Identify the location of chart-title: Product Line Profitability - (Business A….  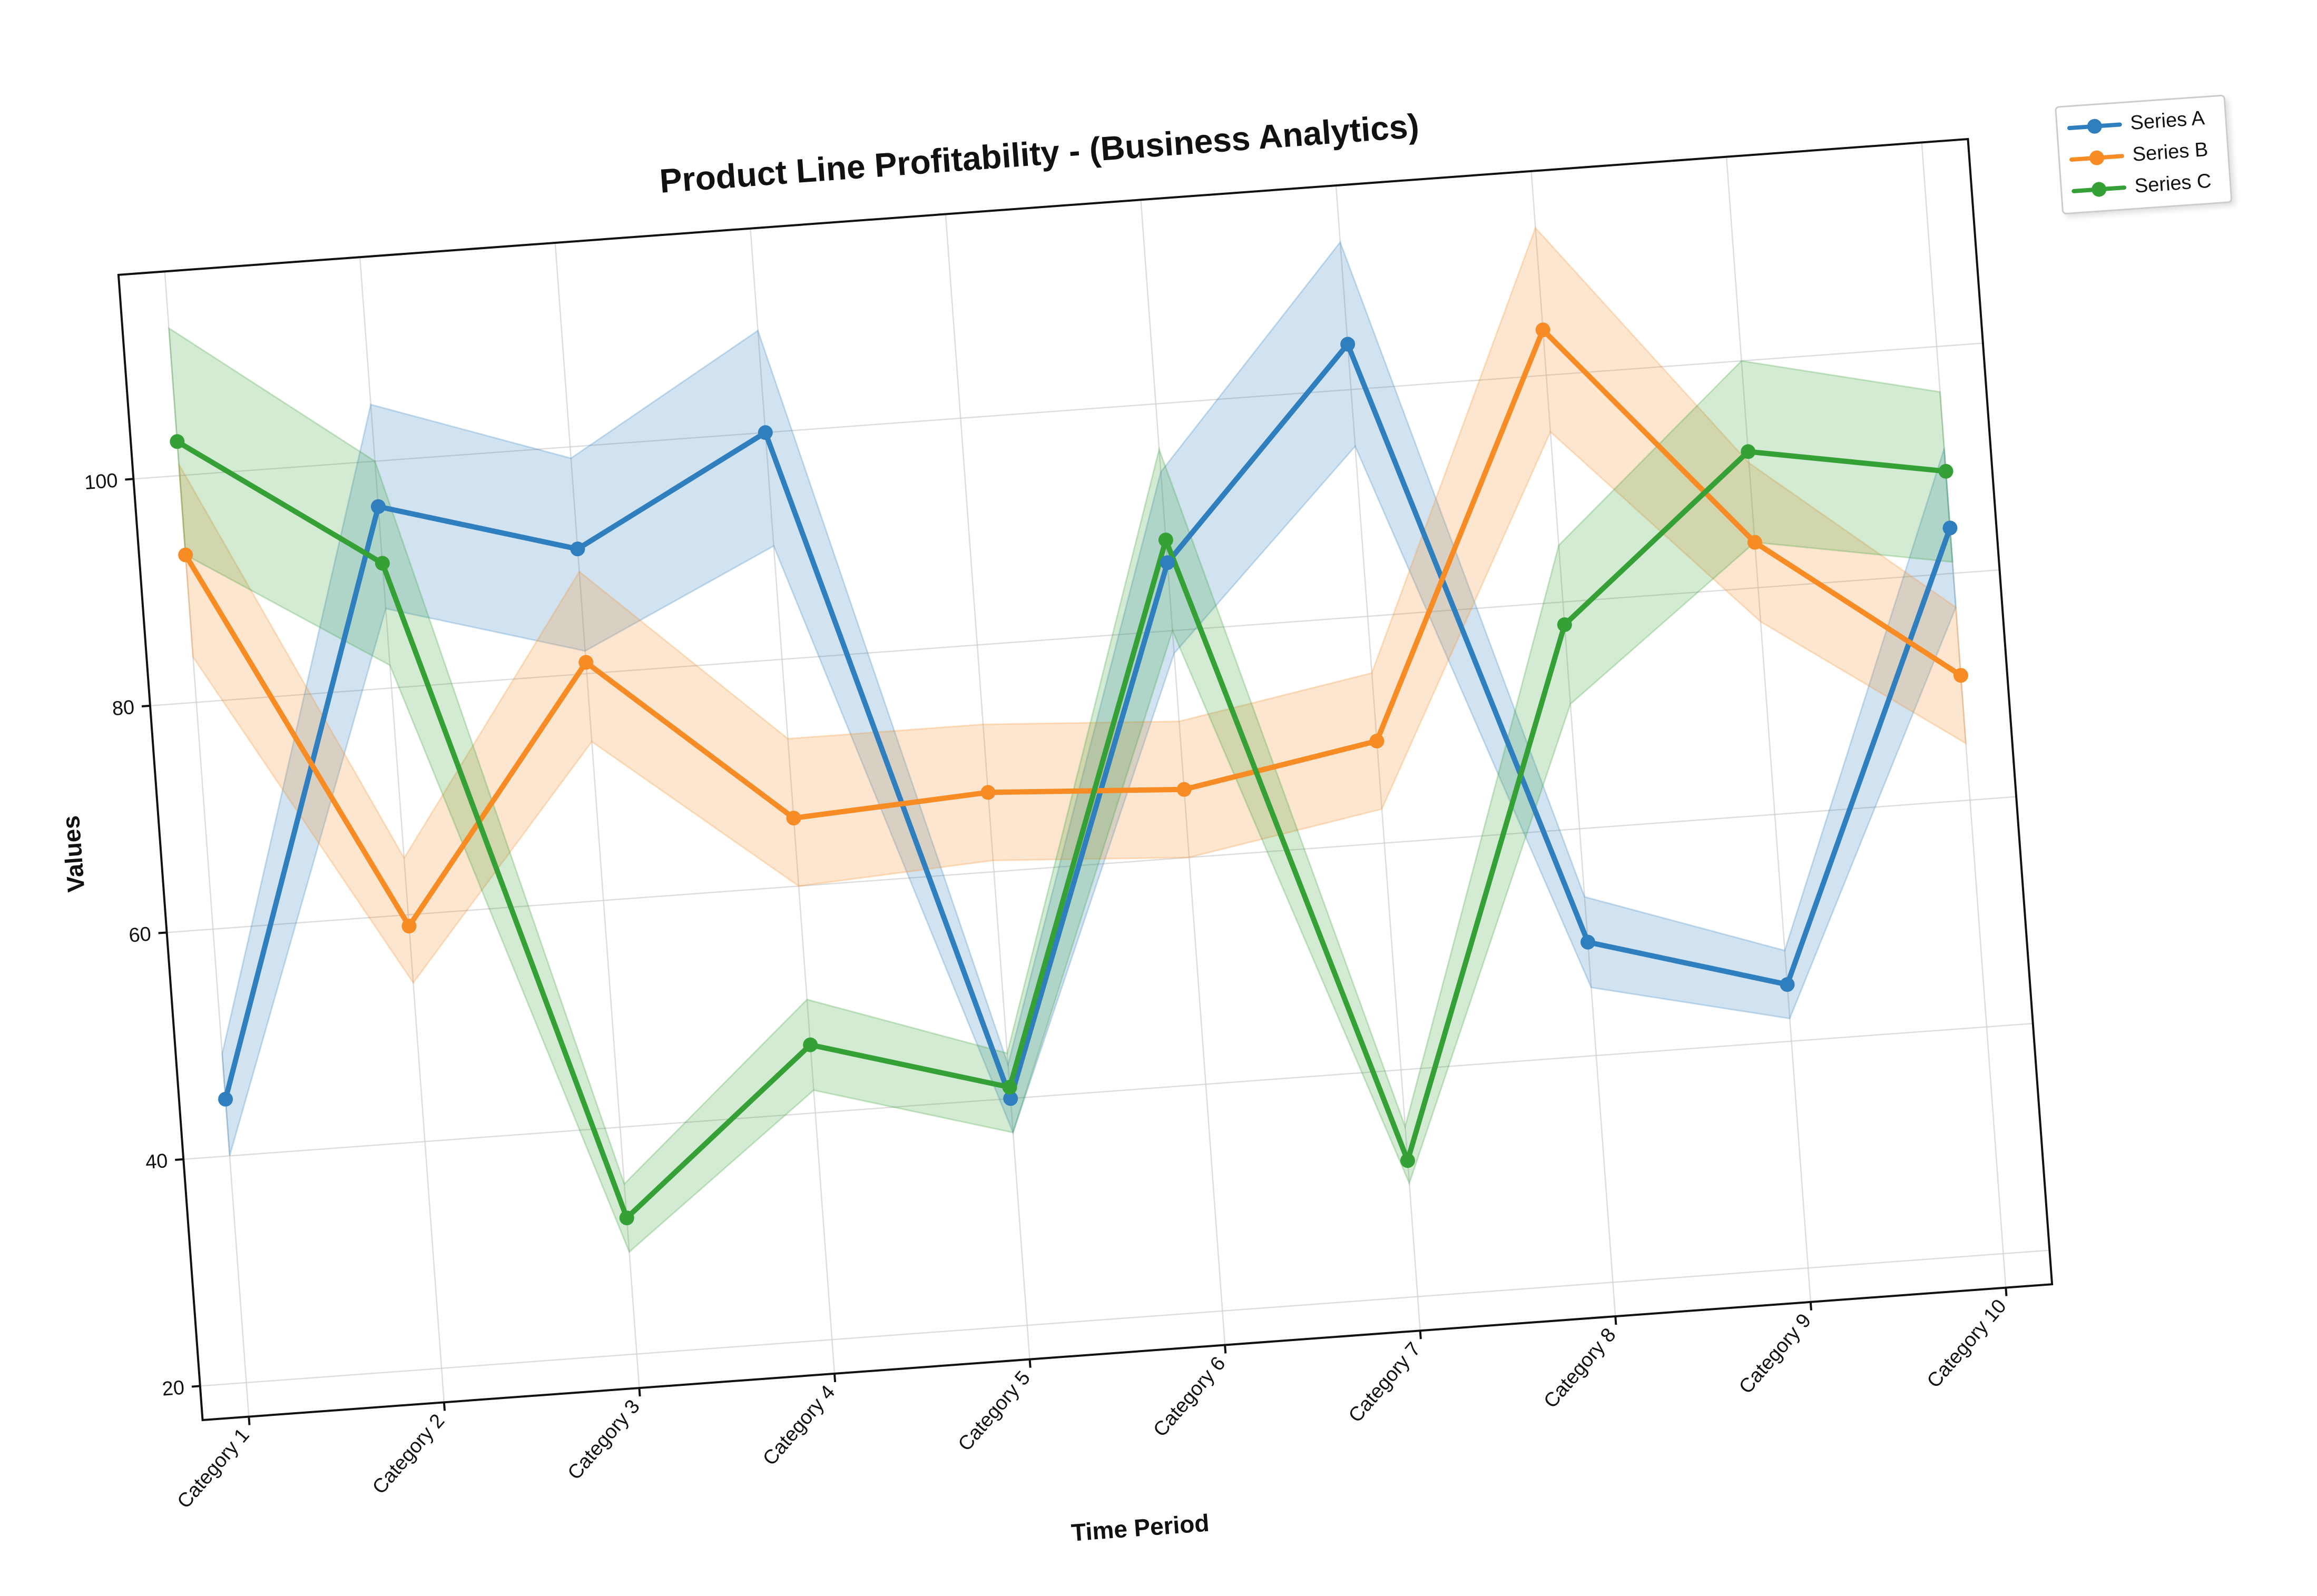
(1039, 153).